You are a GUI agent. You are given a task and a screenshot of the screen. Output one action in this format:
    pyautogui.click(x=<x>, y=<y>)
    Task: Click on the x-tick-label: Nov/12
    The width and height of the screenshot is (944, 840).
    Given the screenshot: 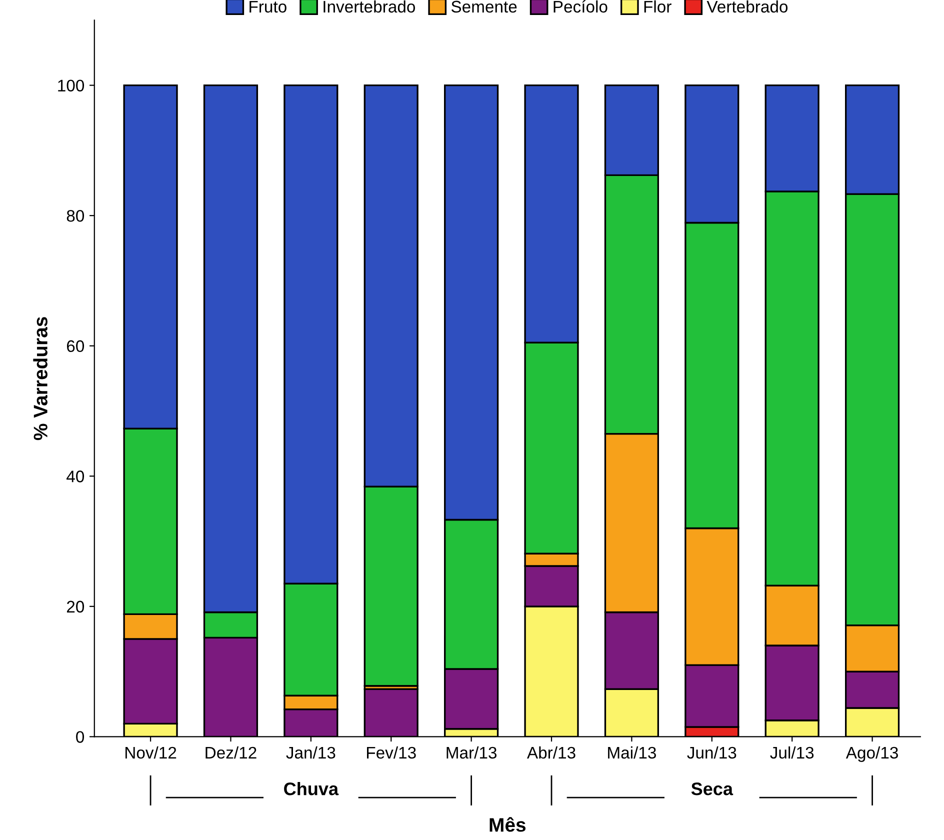 What is the action you would take?
    pyautogui.click(x=151, y=752)
    